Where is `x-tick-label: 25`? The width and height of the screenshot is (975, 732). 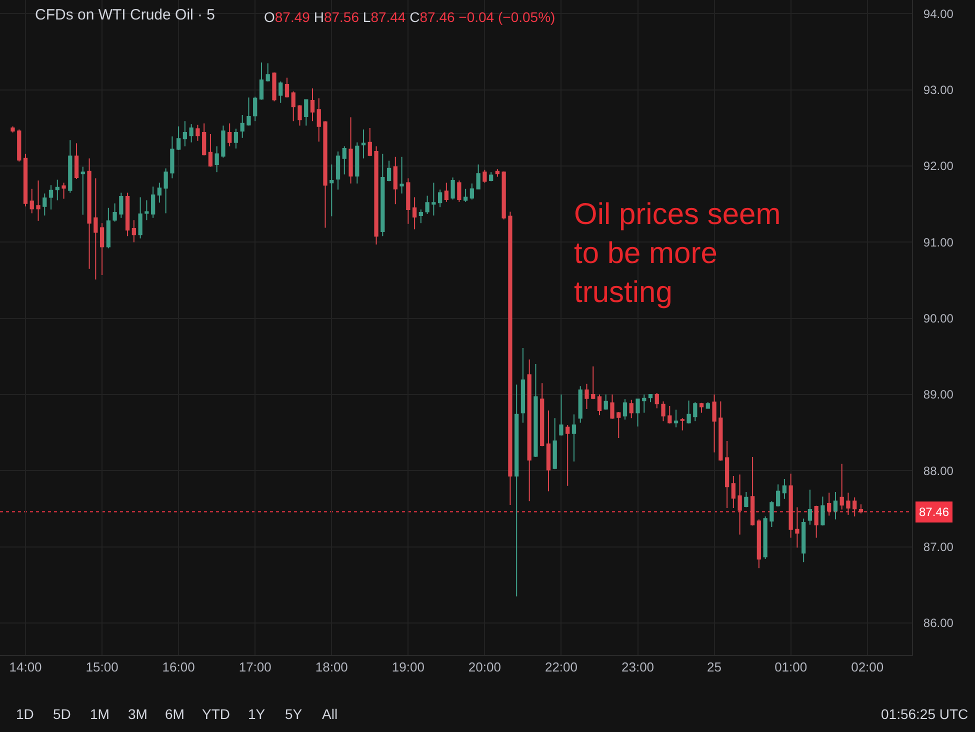
x-tick-label: 25 is located at coordinates (714, 667).